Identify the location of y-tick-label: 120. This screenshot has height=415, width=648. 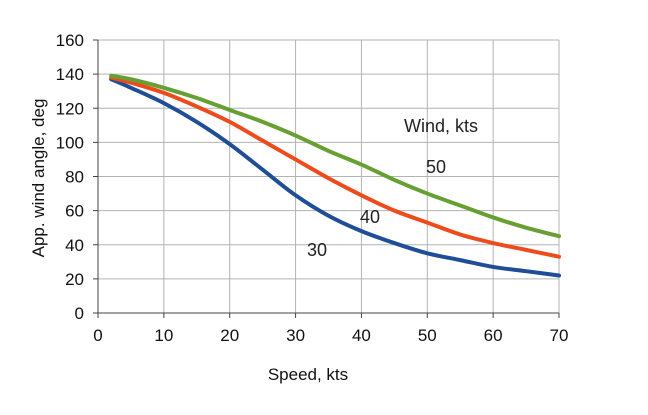
(70, 108).